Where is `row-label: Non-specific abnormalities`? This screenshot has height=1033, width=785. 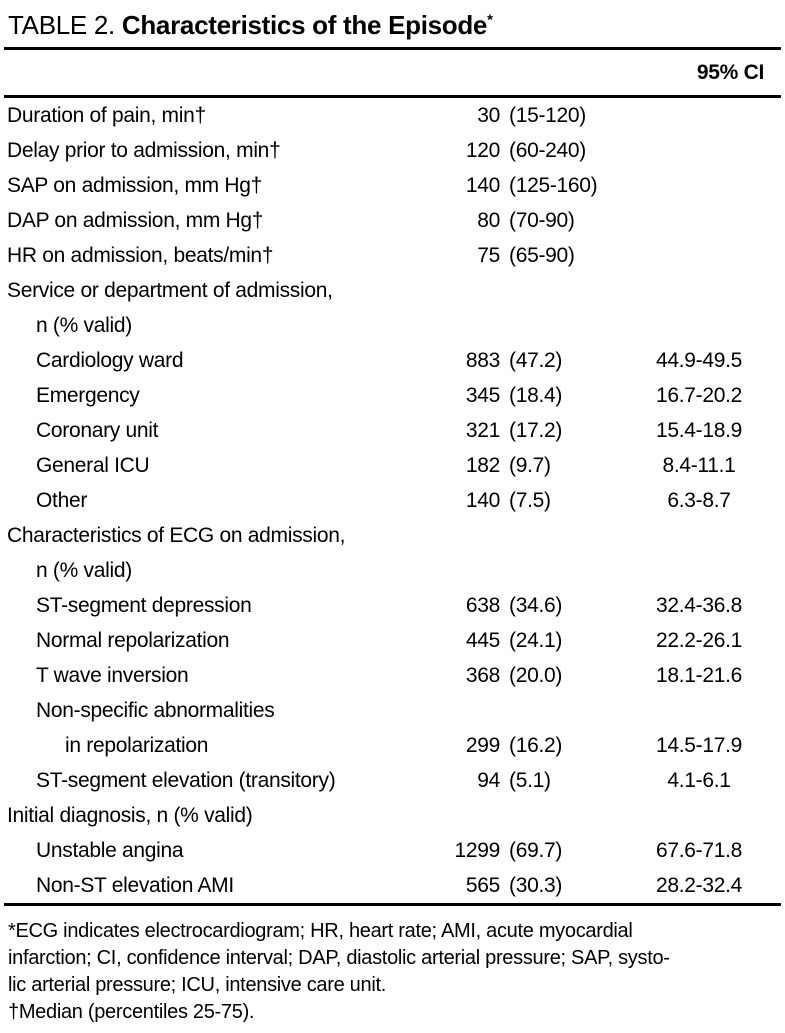 row-label: Non-specific abnormalities is located at coordinates (155, 710).